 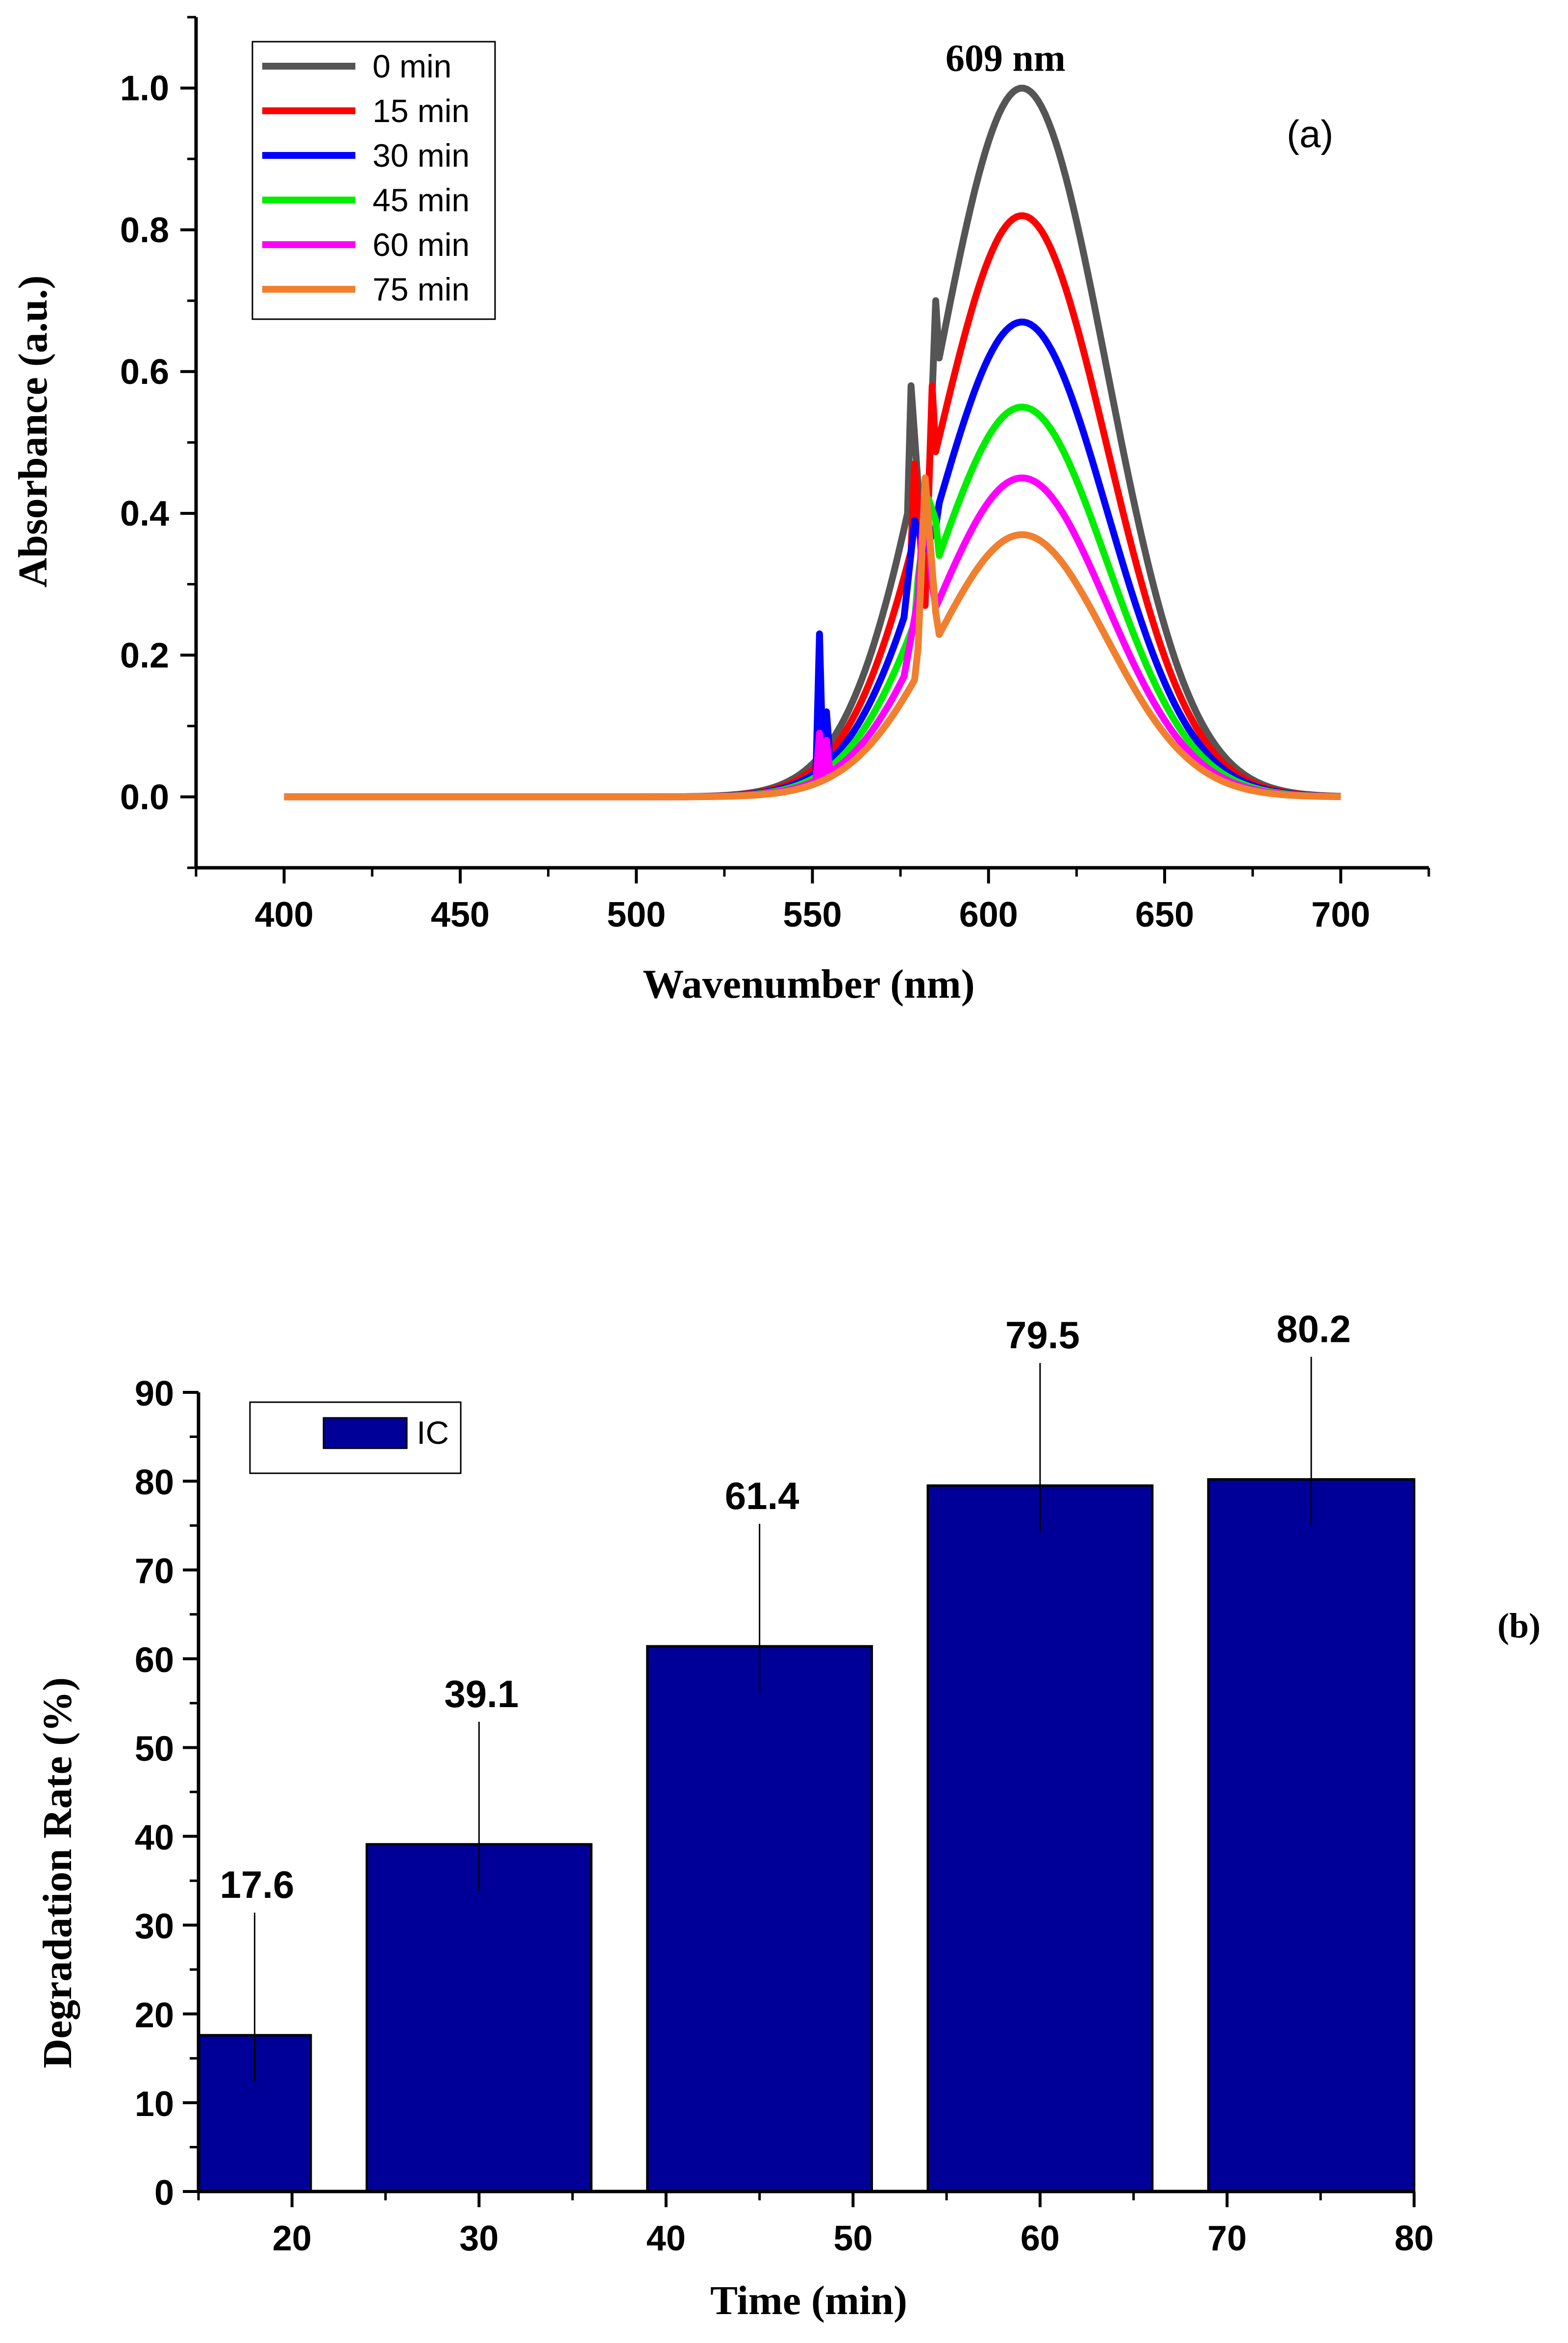 I want to click on y-tick-label: 40, so click(x=155, y=1838).